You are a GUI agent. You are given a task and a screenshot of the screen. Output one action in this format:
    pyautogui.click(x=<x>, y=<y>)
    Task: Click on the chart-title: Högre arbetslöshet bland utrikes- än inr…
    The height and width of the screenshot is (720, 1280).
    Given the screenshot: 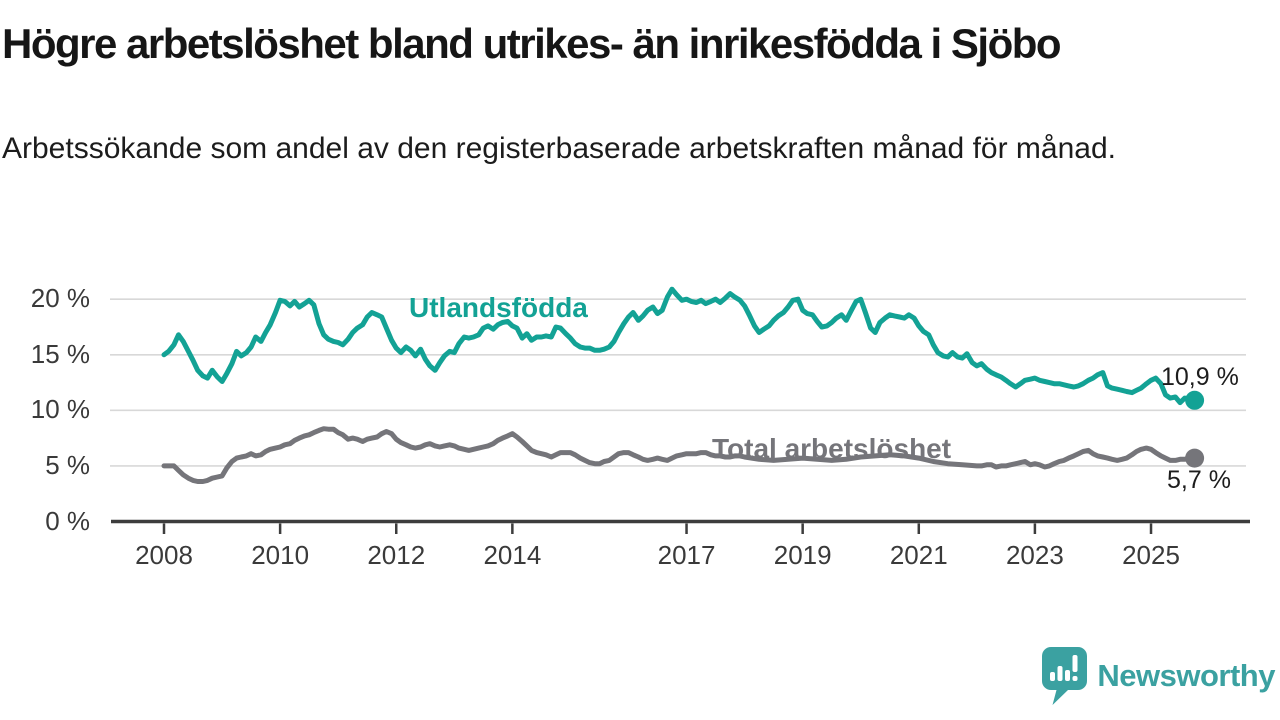 What is the action you would take?
    pyautogui.click(x=532, y=43)
    